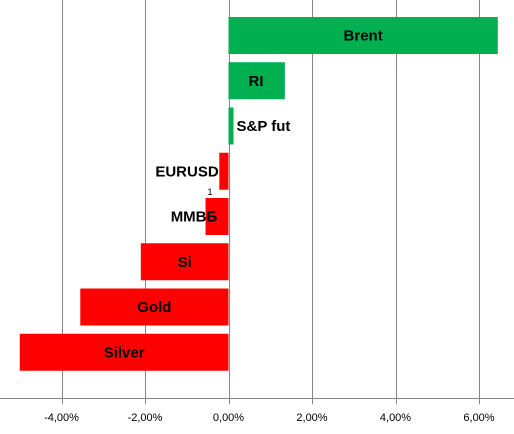  What do you see at coordinates (269, 418) in the screenshot?
I see `x-tick-labels: -4,00% -2,00% 0,00% 2,00% 4,00% 6,00%` at bounding box center [269, 418].